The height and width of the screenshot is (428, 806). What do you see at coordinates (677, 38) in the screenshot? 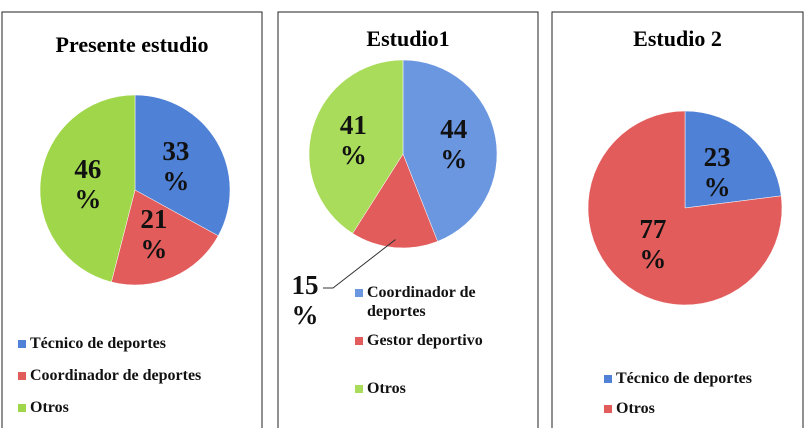
I see `chart-title: Estudio 2` at bounding box center [677, 38].